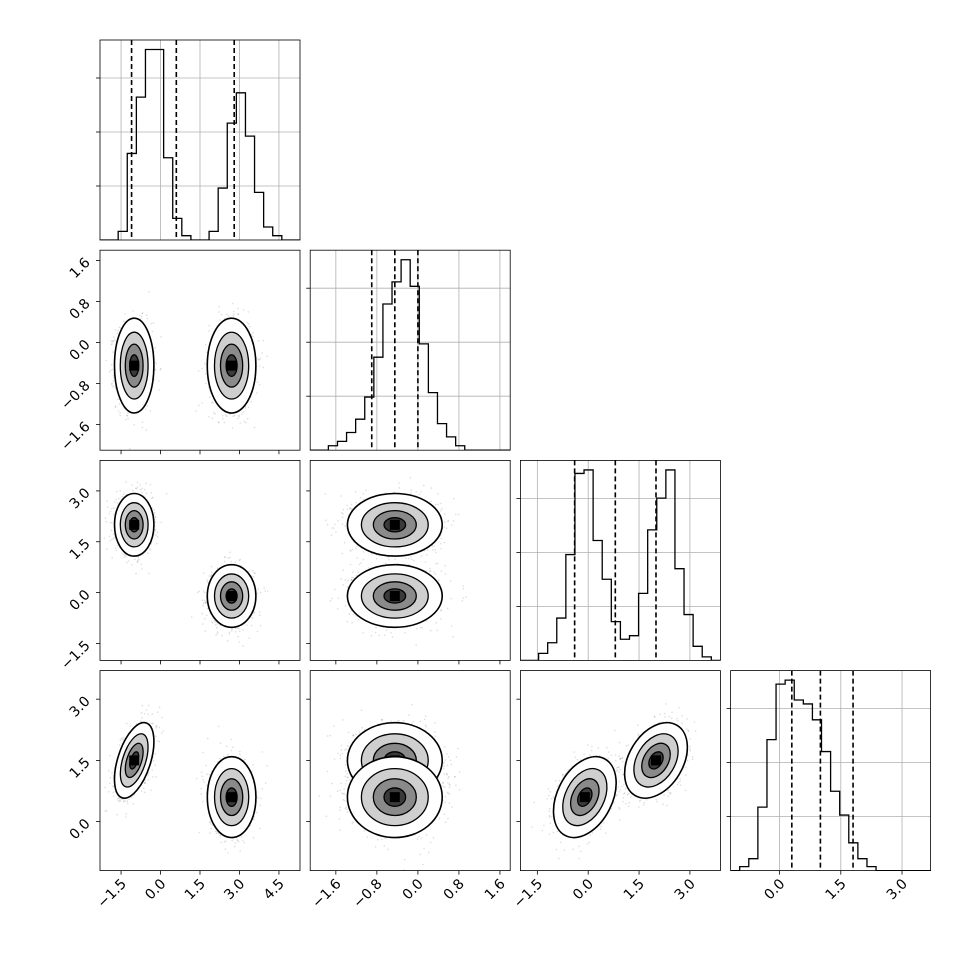 The image size is (970, 970). What do you see at coordinates (75, 436) in the screenshot?
I see `y-tick-label: −1.6` at bounding box center [75, 436].